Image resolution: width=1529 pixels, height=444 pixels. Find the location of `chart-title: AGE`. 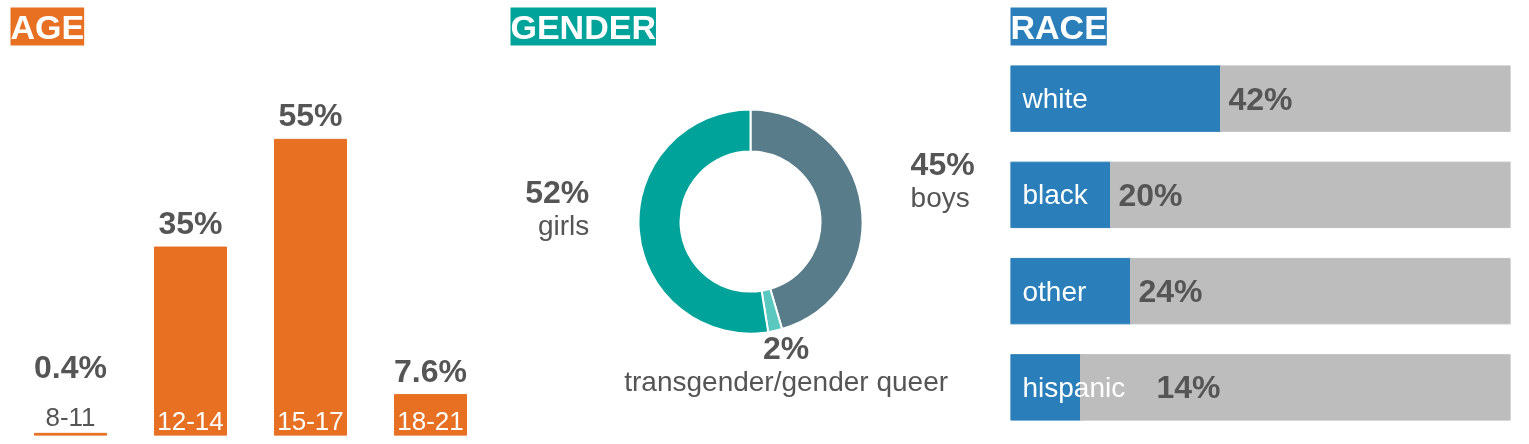

chart-title: AGE is located at coordinates (47, 26).